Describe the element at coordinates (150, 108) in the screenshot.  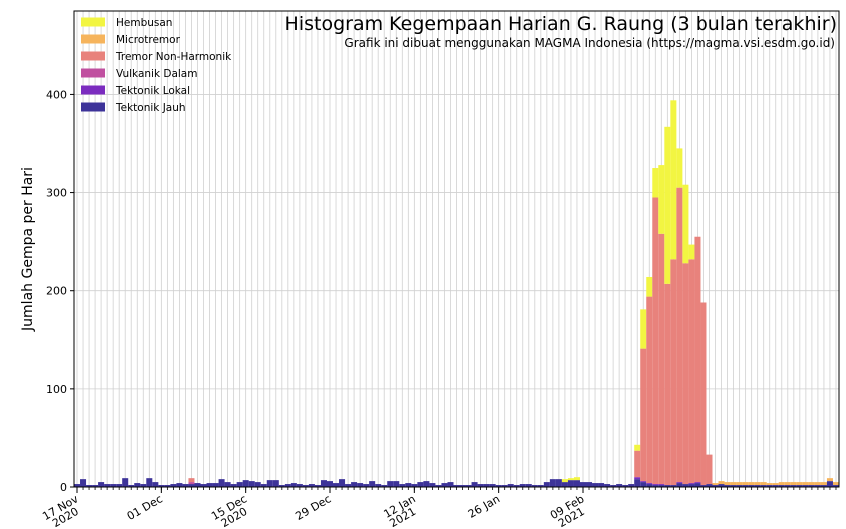
I see `legend-label: Tektonik Jauh` at that location.